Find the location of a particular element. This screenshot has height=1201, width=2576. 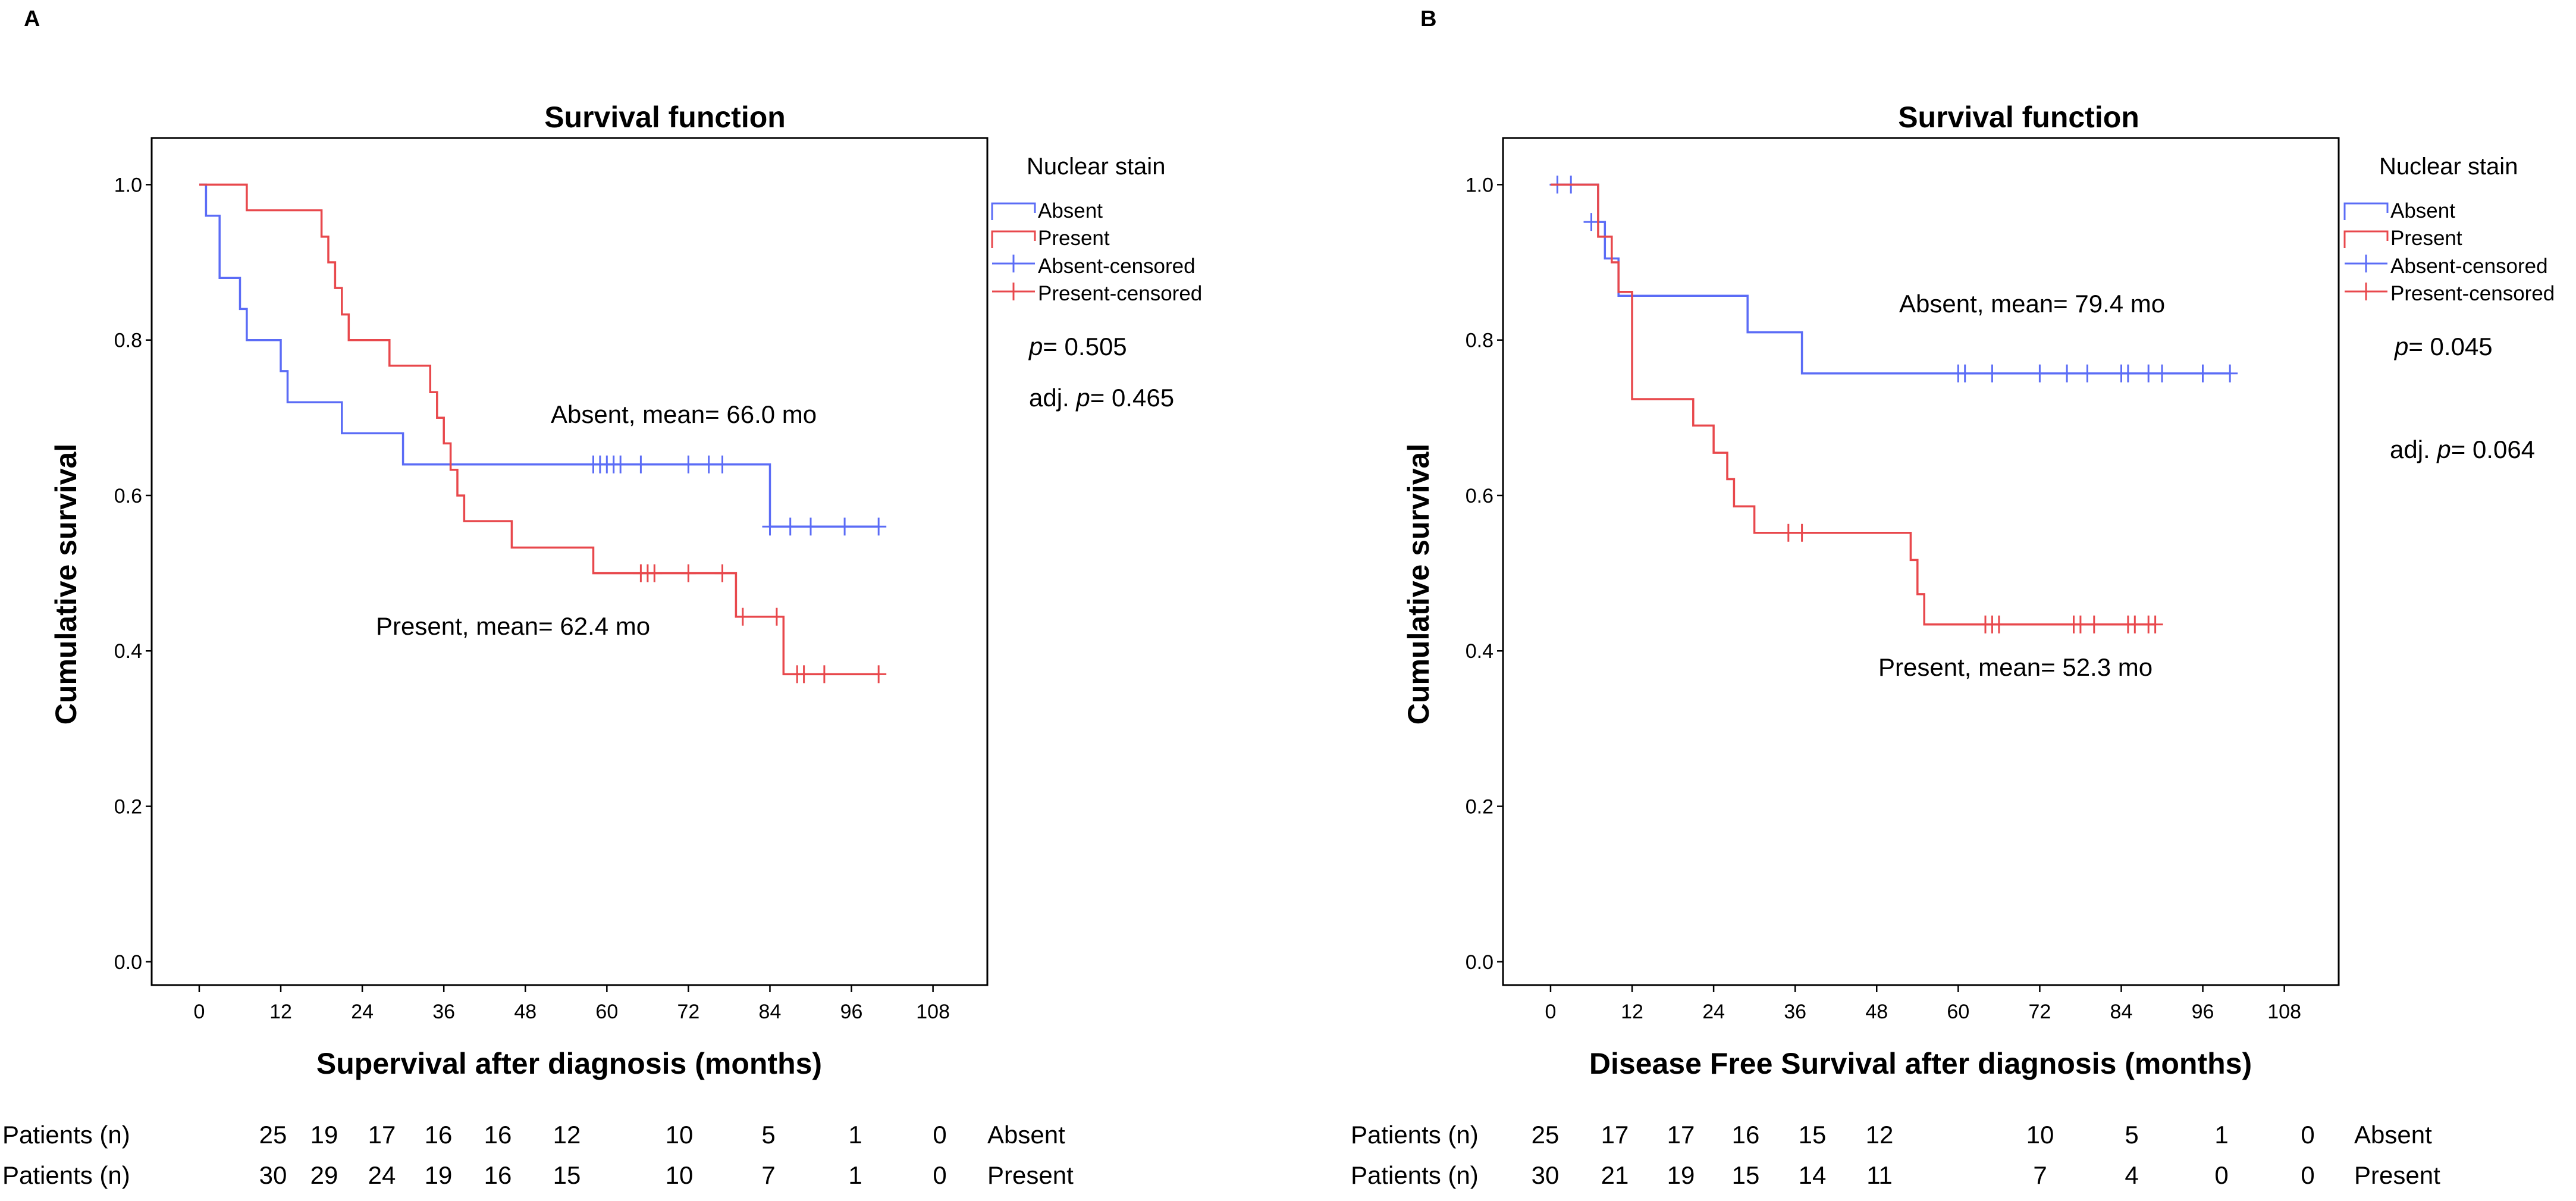

risk-count-present: 4 is located at coordinates (2131, 1175).